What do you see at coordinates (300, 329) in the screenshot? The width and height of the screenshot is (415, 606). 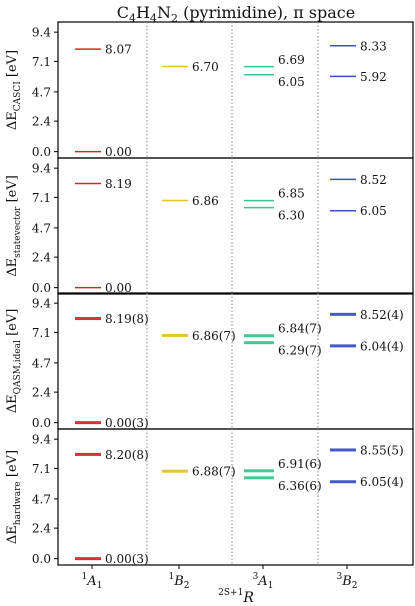 I see `value-label-3A1: 6.84(7)` at bounding box center [300, 329].